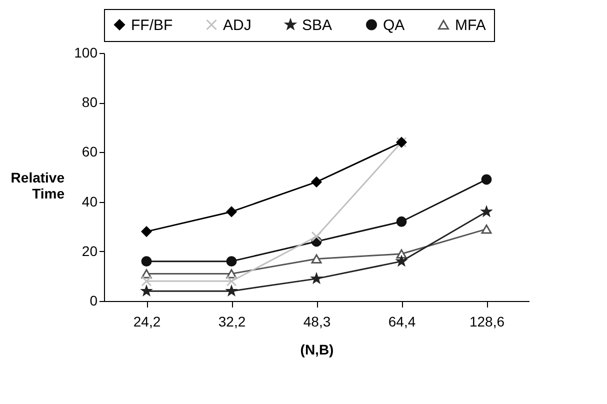  What do you see at coordinates (470, 25) in the screenshot?
I see `legend-label: MFA` at bounding box center [470, 25].